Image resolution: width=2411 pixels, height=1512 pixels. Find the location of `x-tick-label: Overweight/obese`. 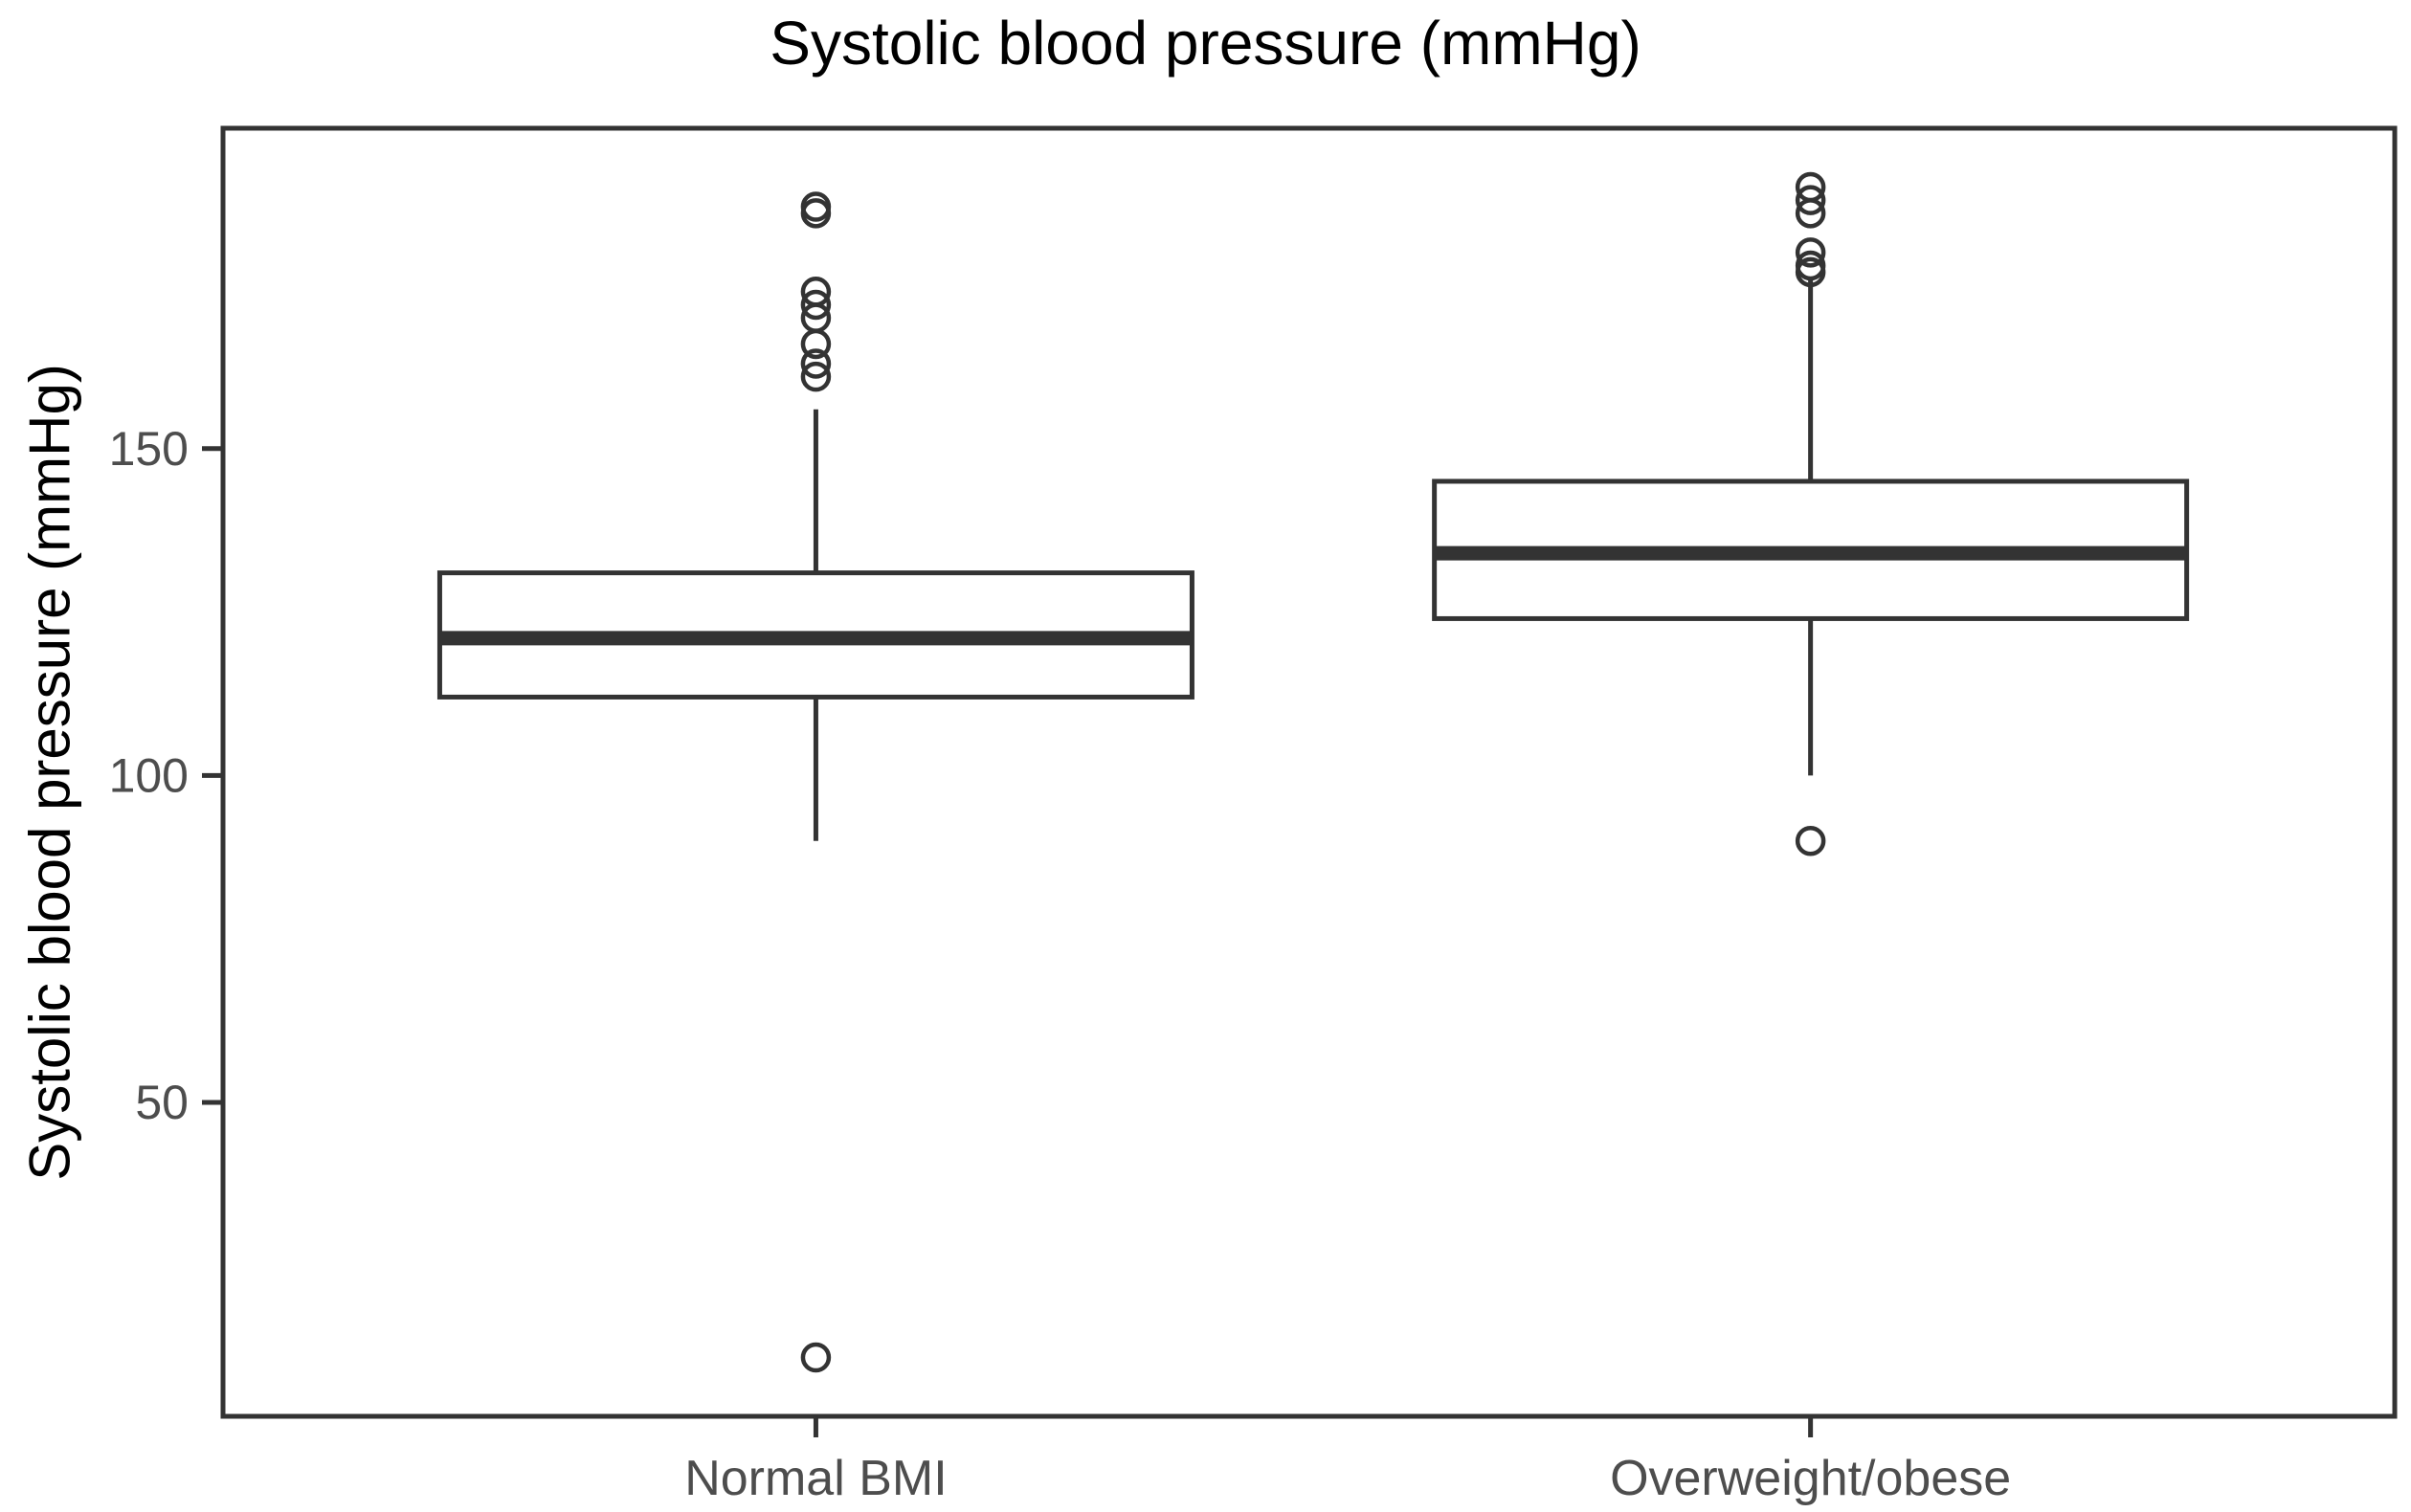

x-tick-label: Overweight/obese is located at coordinates (1811, 1478).